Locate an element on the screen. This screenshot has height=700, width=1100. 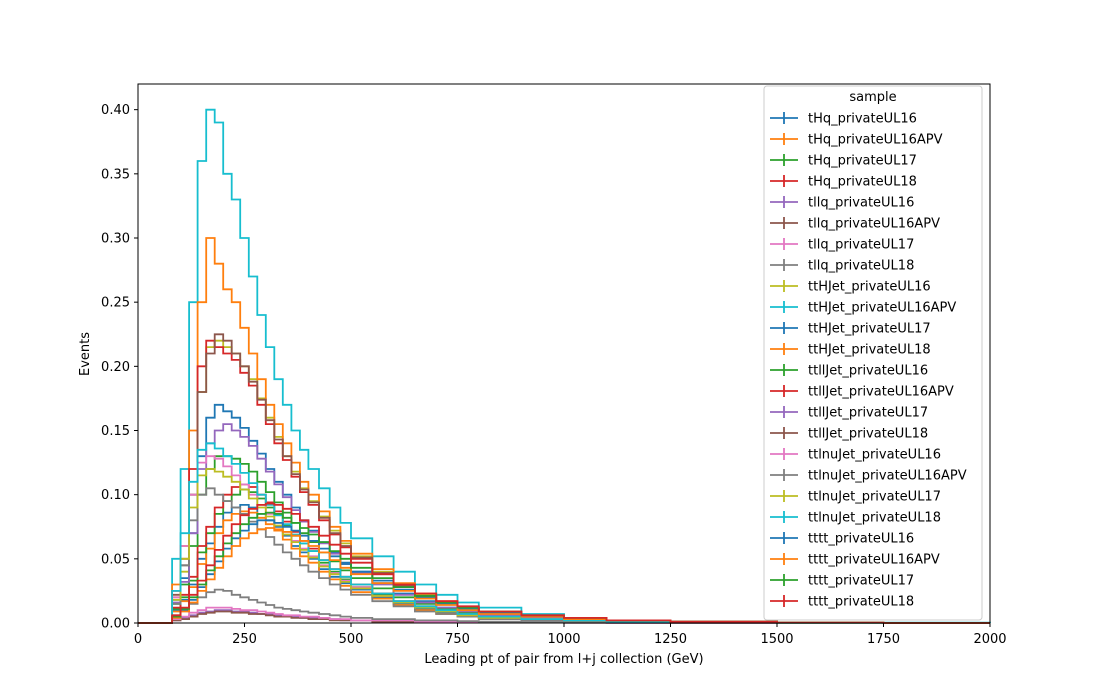
x-tick-label: 500 is located at coordinates (351, 639).